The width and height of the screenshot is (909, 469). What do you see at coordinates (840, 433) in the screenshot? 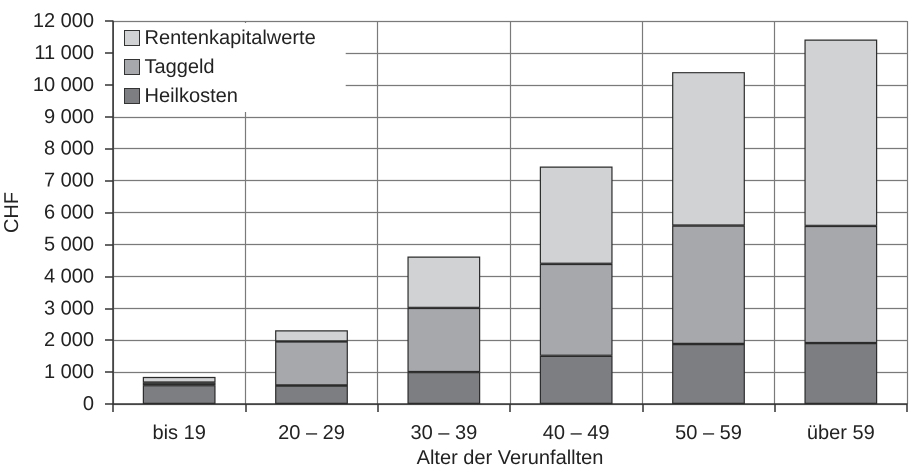
I see `x-tick-label: über 59` at bounding box center [840, 433].